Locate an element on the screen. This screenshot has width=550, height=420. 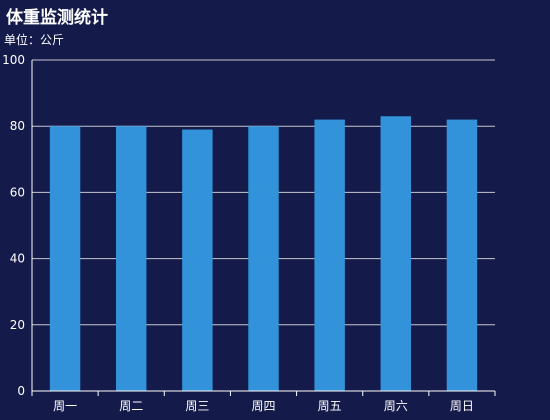
x-tick-label: 周二 is located at coordinates (131, 406).